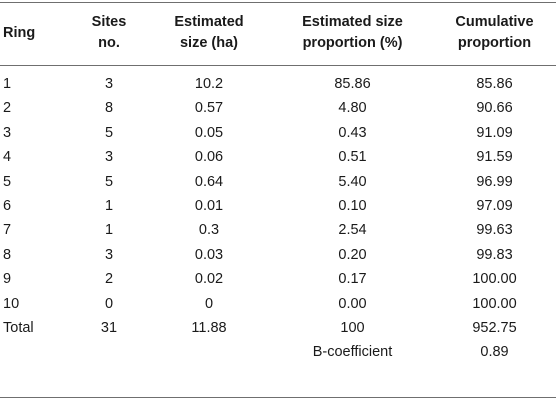 The height and width of the screenshot is (402, 556). I want to click on header-cumulative-proportion: Cumulative proportion, so click(493, 33).